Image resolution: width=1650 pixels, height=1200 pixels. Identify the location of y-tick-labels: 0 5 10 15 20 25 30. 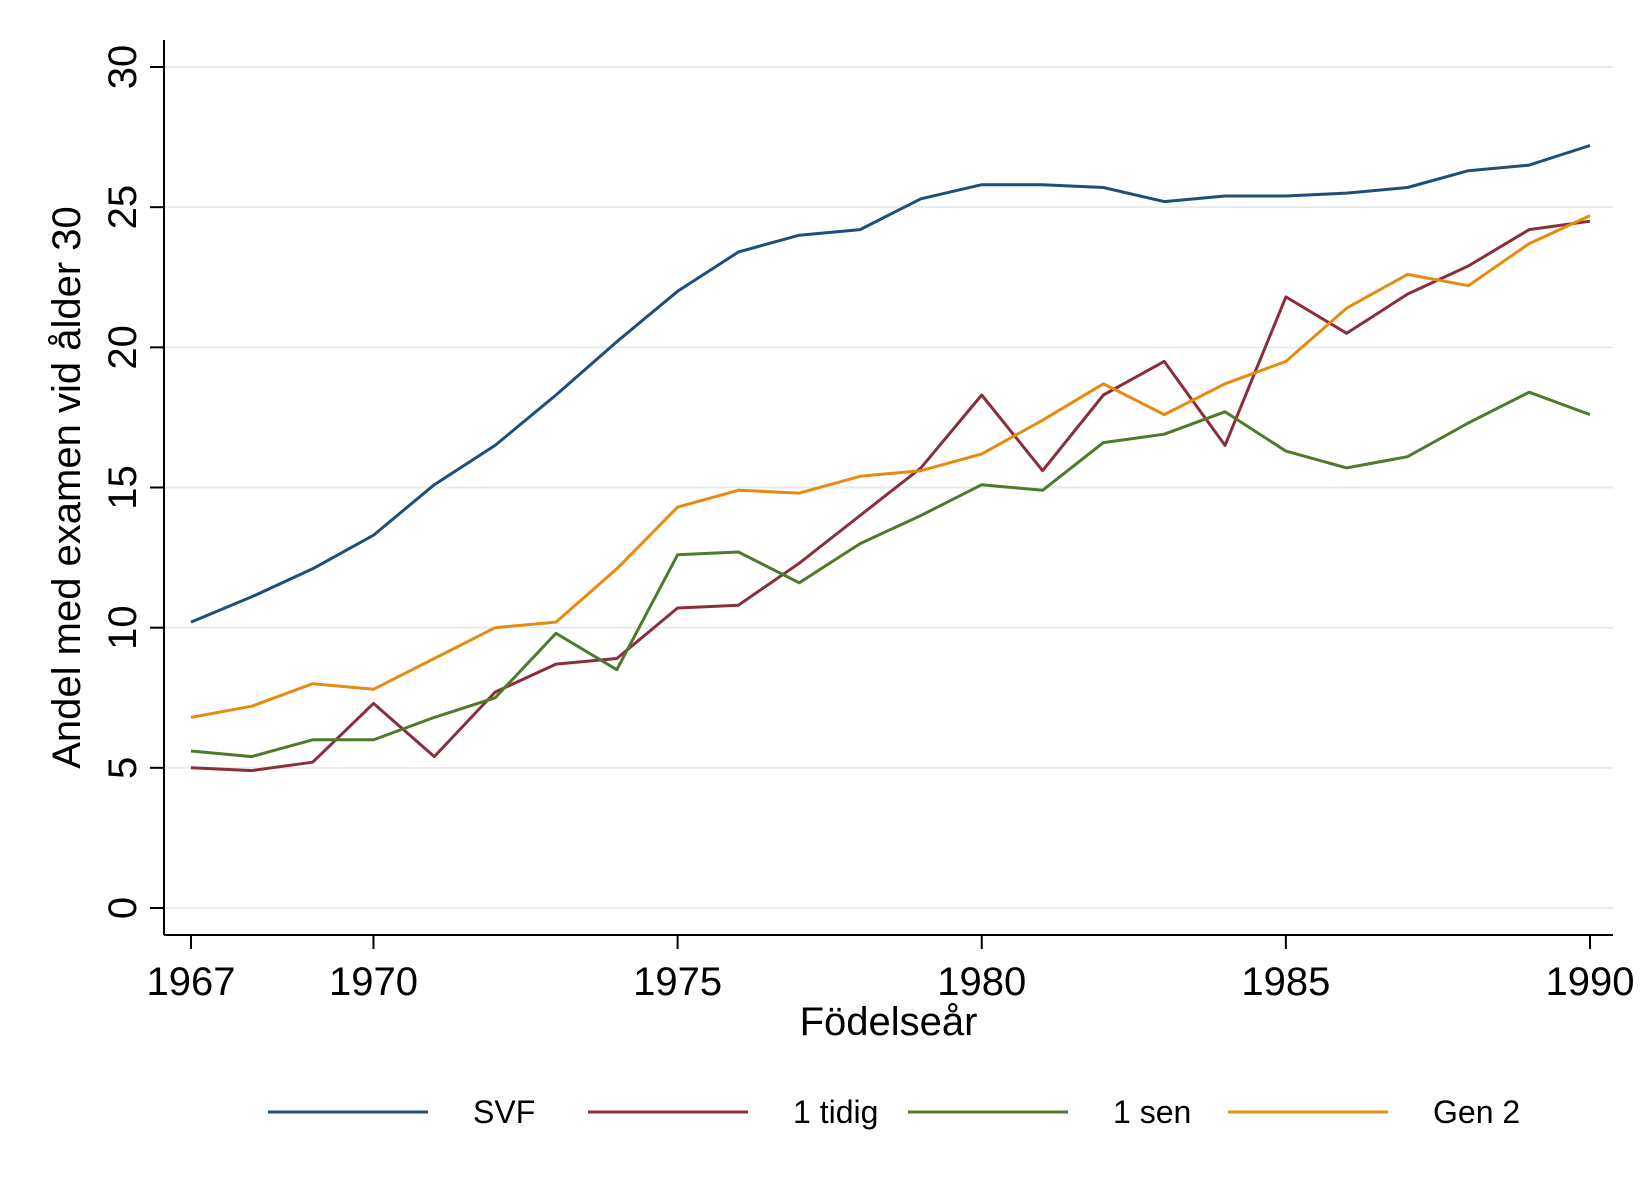
(123, 482).